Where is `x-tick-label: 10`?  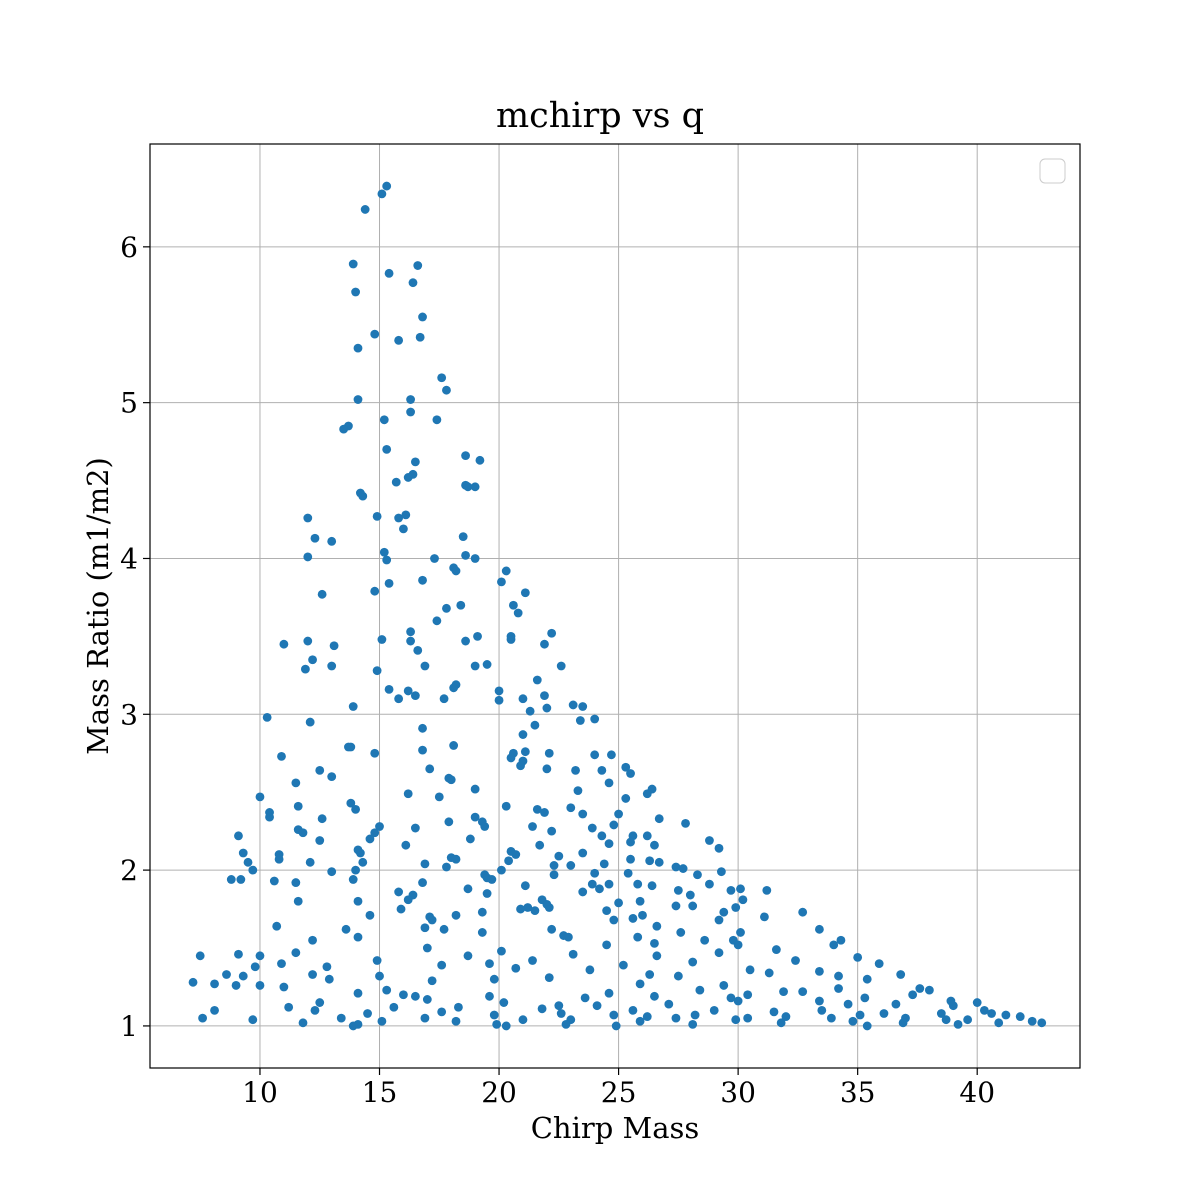
x-tick-label: 10 is located at coordinates (260, 1092).